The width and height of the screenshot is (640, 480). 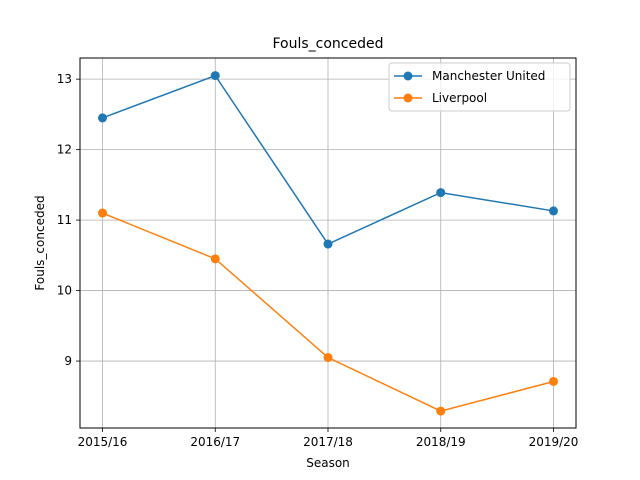 What do you see at coordinates (328, 463) in the screenshot?
I see `x-axis-label: Season` at bounding box center [328, 463].